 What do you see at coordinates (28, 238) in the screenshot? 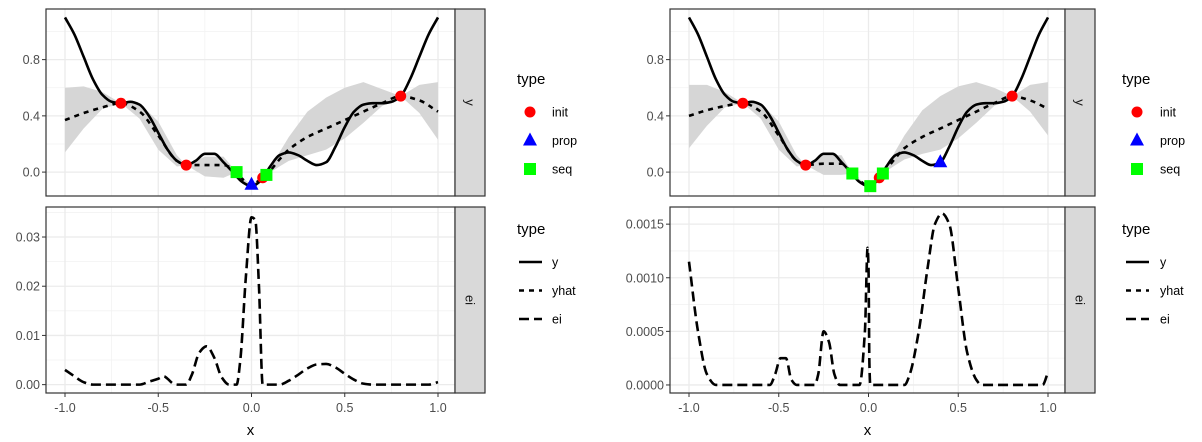
I see `y-tick-label: 0.03` at bounding box center [28, 238].